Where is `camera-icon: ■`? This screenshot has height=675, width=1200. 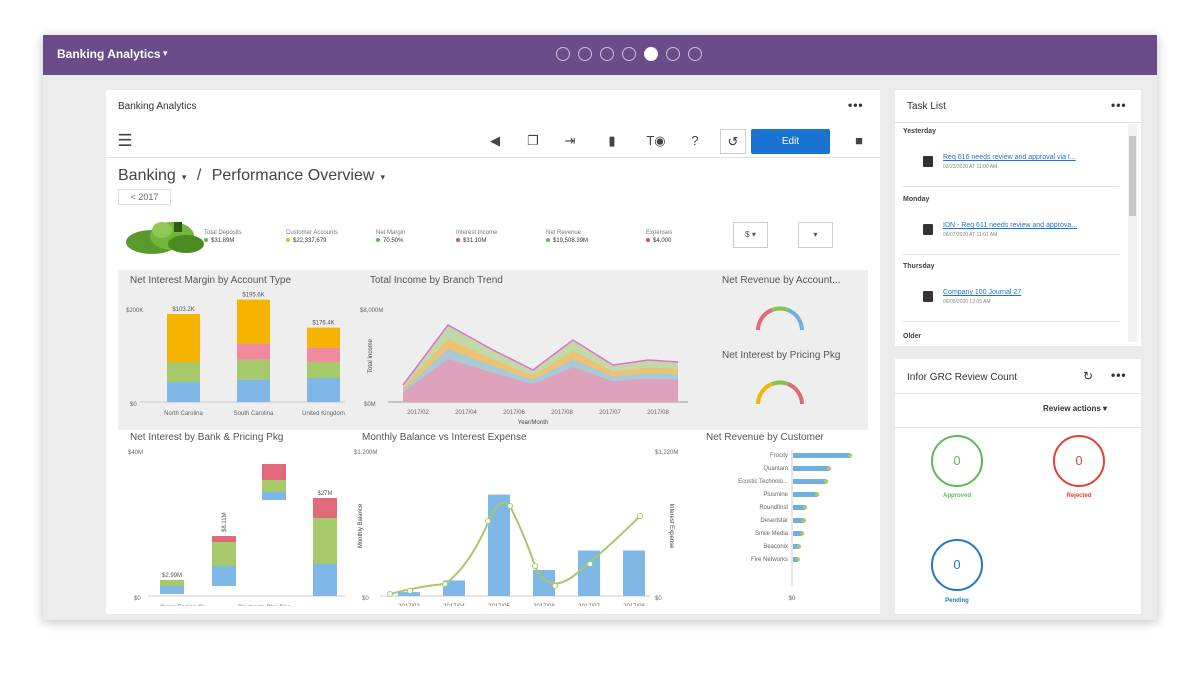
camera-icon: ■ is located at coordinates (859, 140).